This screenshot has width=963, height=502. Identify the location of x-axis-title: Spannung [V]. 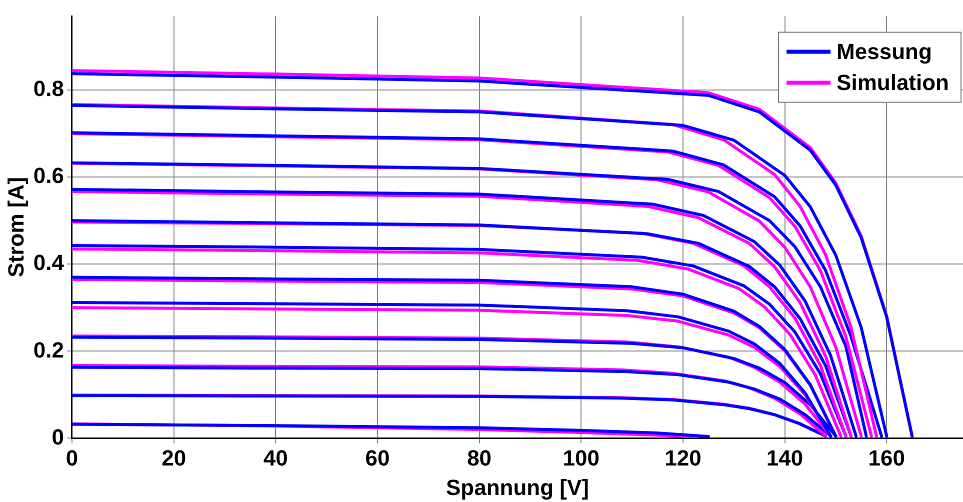
(517, 487).